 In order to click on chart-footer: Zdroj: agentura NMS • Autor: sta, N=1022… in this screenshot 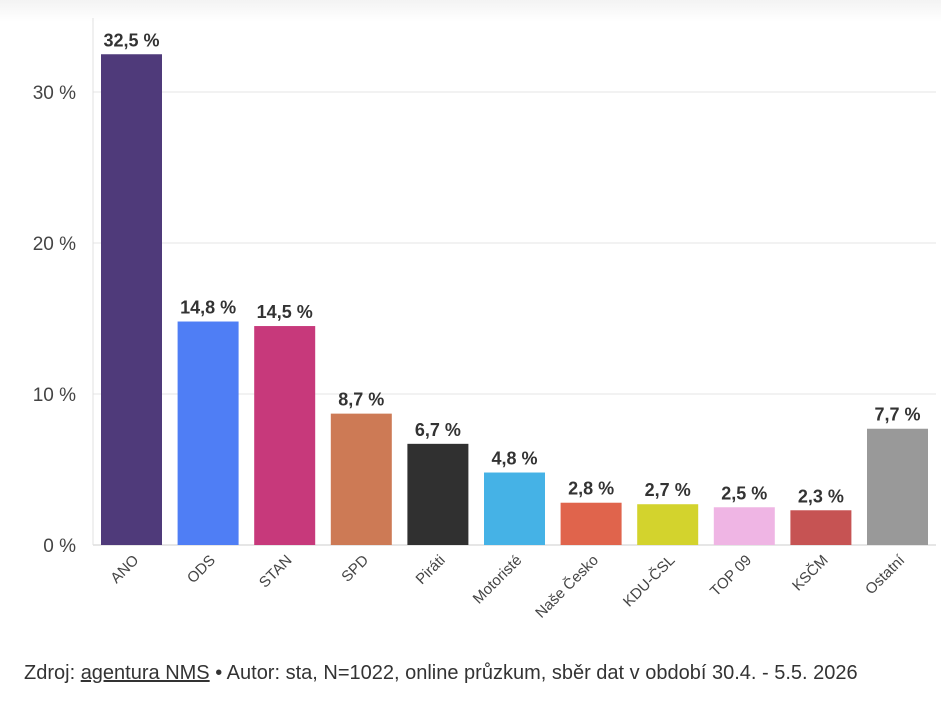, I will do `click(474, 673)`.